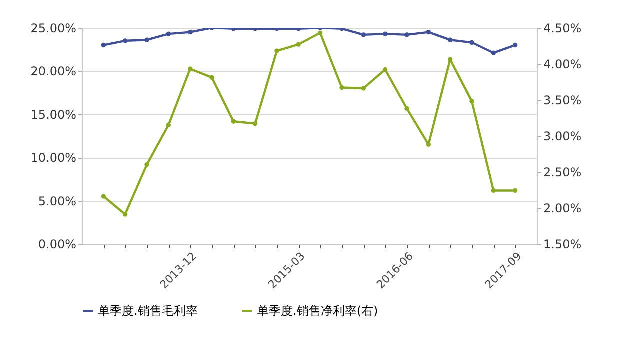 Image resolution: width=640 pixels, height=343 pixels. I want to click on y-tick-label: 0.00%, so click(57, 245).